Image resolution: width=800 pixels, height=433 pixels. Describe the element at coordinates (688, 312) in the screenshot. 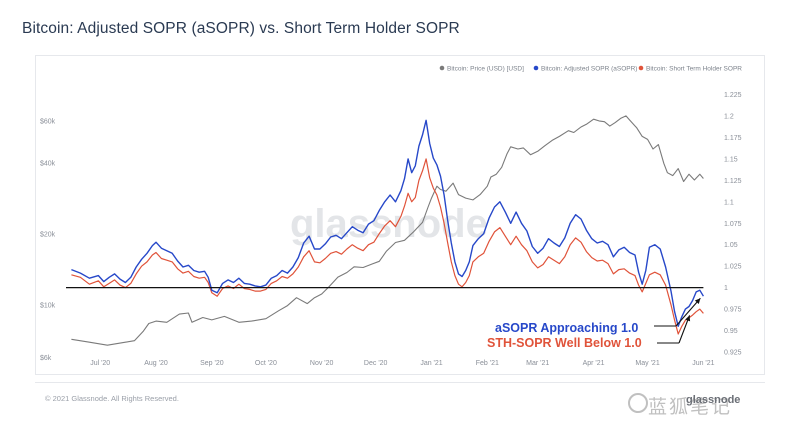

I see `annotation-arrow` at that location.